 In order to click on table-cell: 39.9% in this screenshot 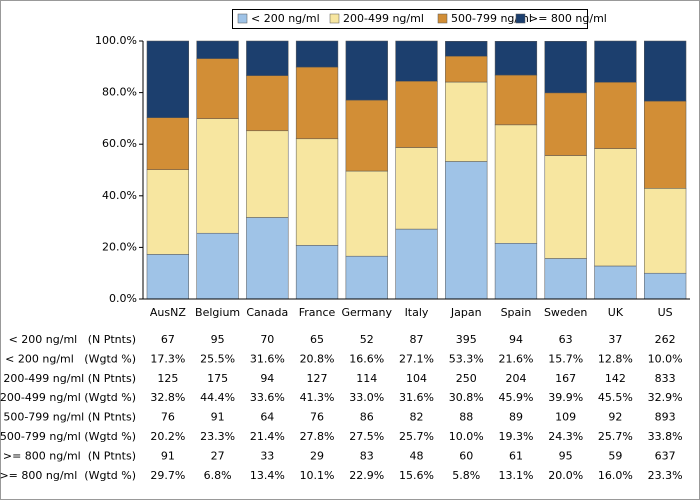, I will do `click(565, 397)`.